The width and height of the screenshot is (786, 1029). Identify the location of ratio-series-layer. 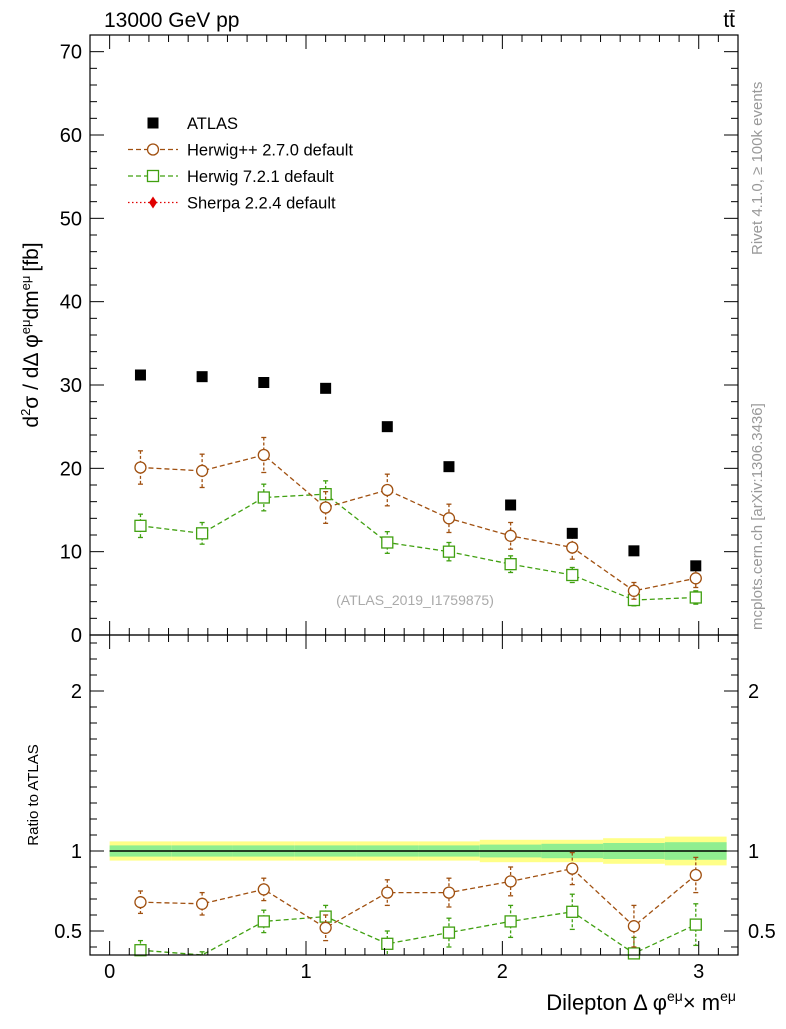
(418, 905).